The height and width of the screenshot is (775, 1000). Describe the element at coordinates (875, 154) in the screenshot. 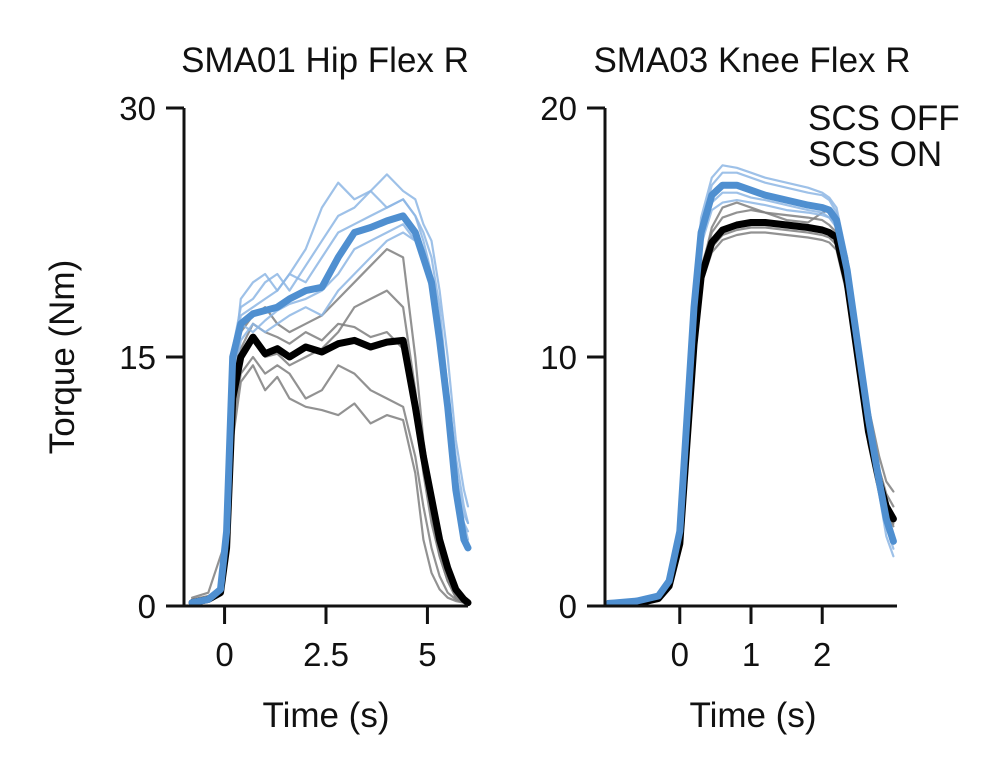

I see `legend-scs-on: SCS ON` at that location.